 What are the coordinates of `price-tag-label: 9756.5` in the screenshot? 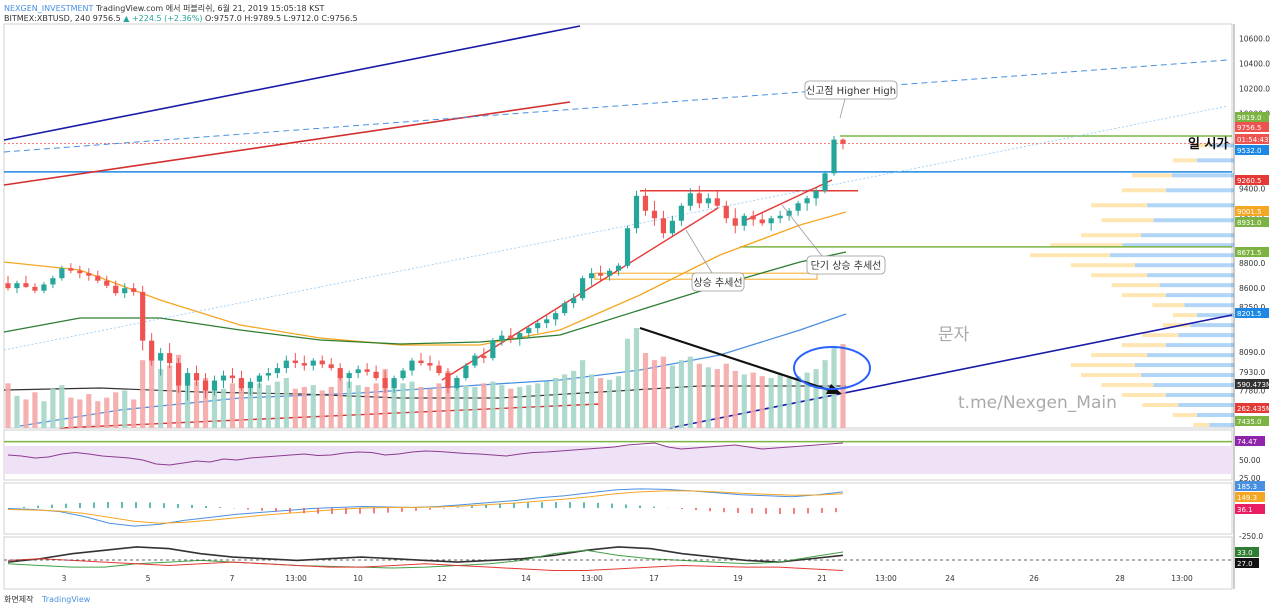 It's located at (1249, 128).